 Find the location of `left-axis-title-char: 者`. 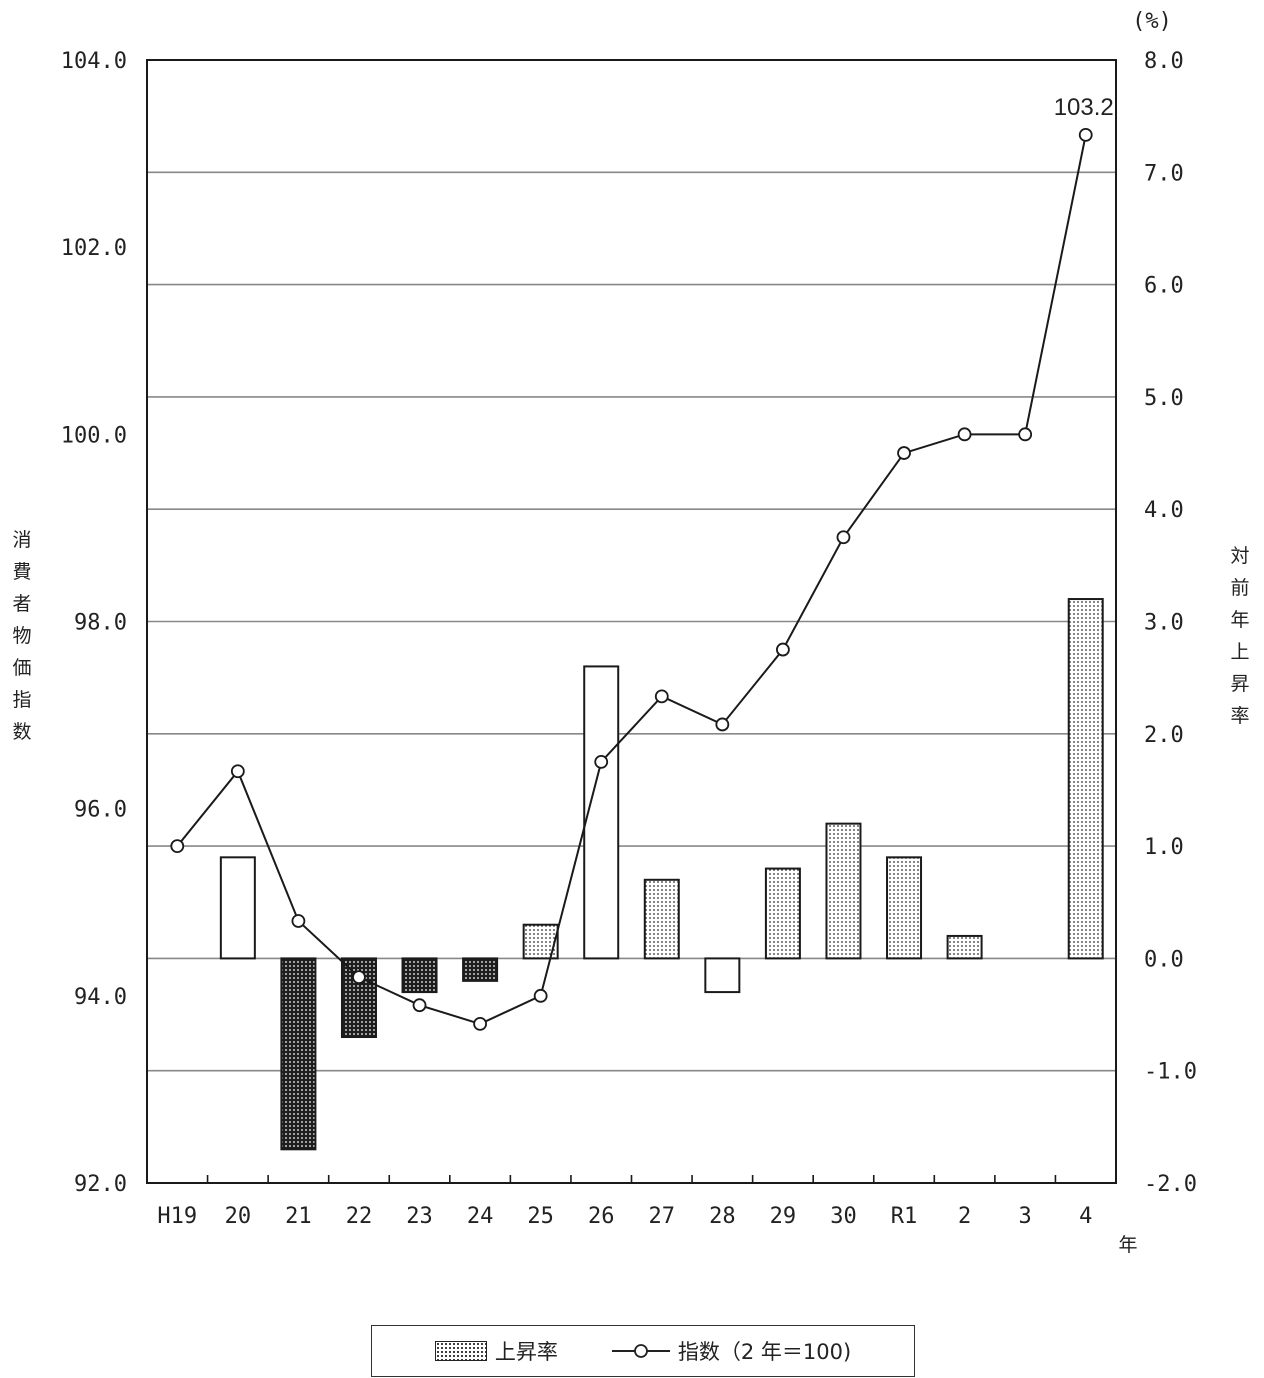

left-axis-title-char: 者 is located at coordinates (21, 604).